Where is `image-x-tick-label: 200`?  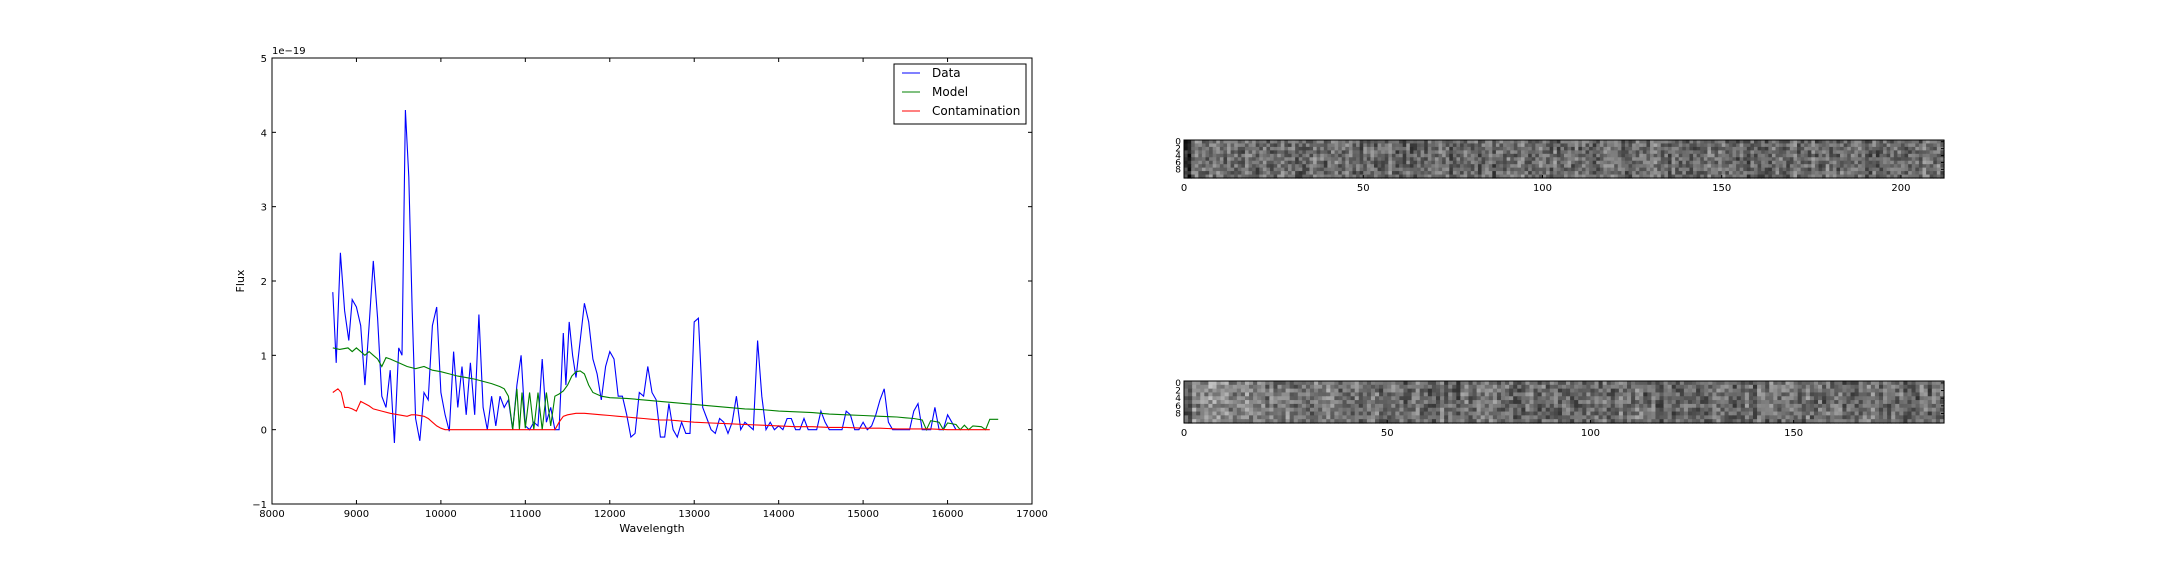 image-x-tick-label: 200 is located at coordinates (1900, 188).